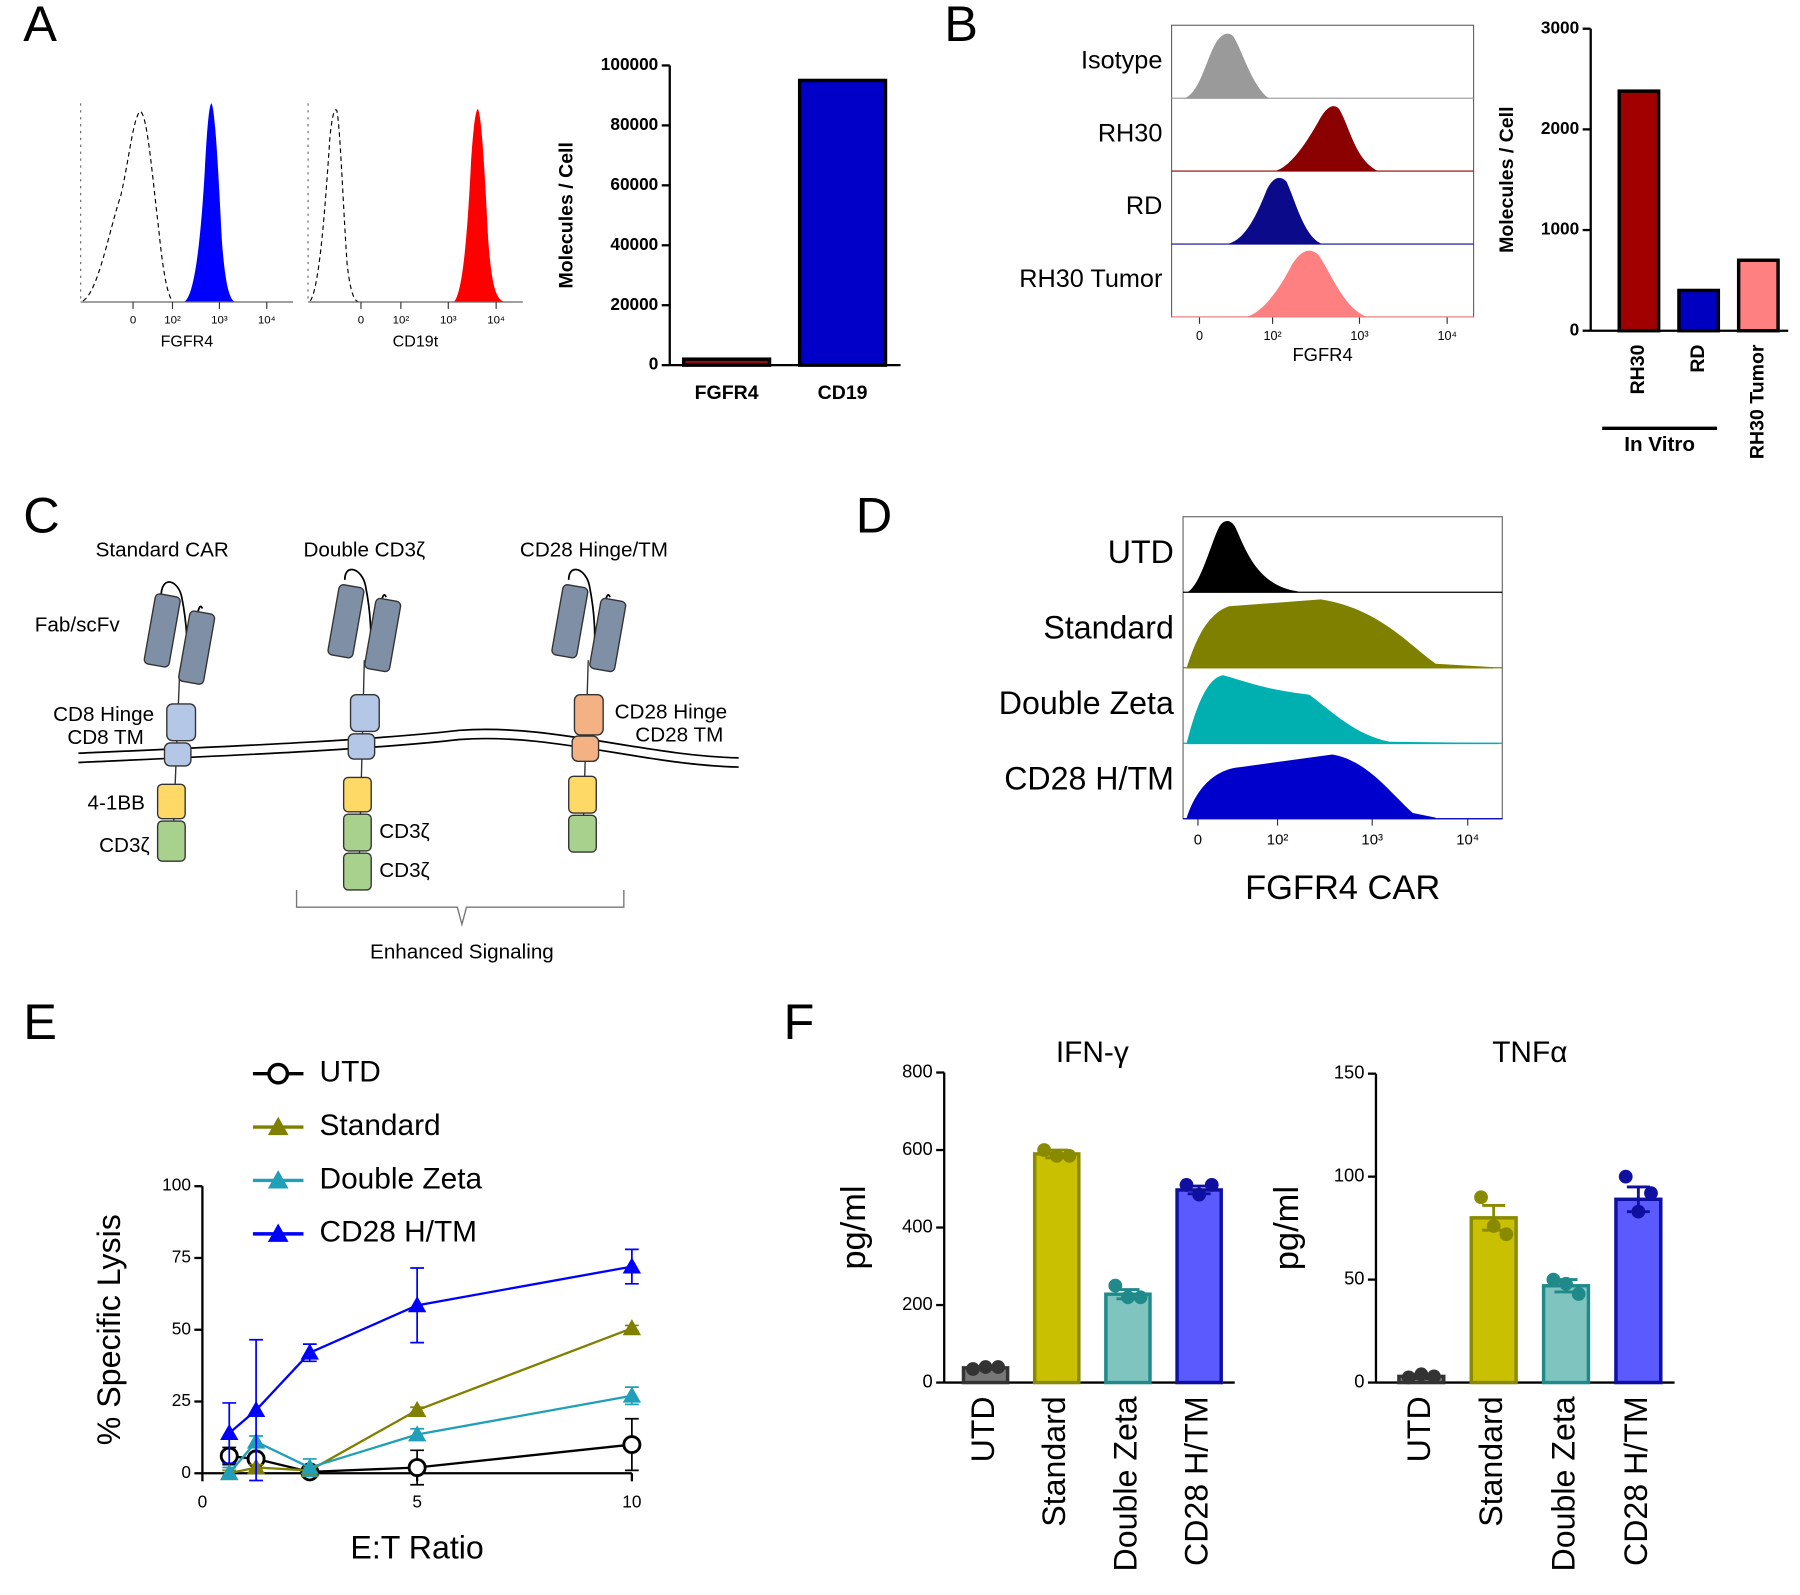  What do you see at coordinates (1342, 670) in the screenshot?
I see `histograms-d` at bounding box center [1342, 670].